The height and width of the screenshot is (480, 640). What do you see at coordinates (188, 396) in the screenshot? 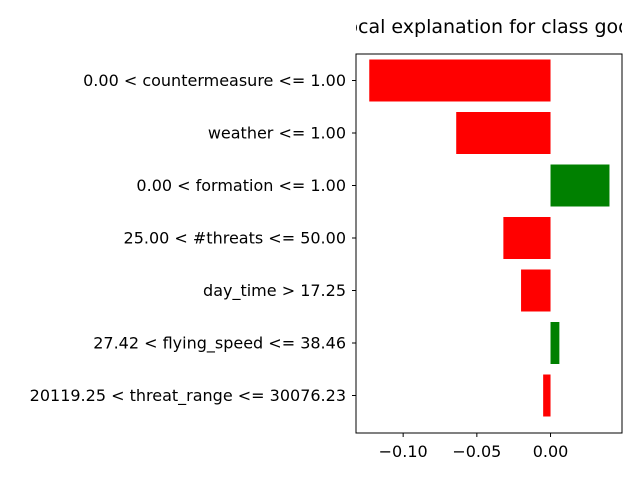
I see `y-tick-label-6: 20119.25 < threat_range <= 30076.23` at bounding box center [188, 396].